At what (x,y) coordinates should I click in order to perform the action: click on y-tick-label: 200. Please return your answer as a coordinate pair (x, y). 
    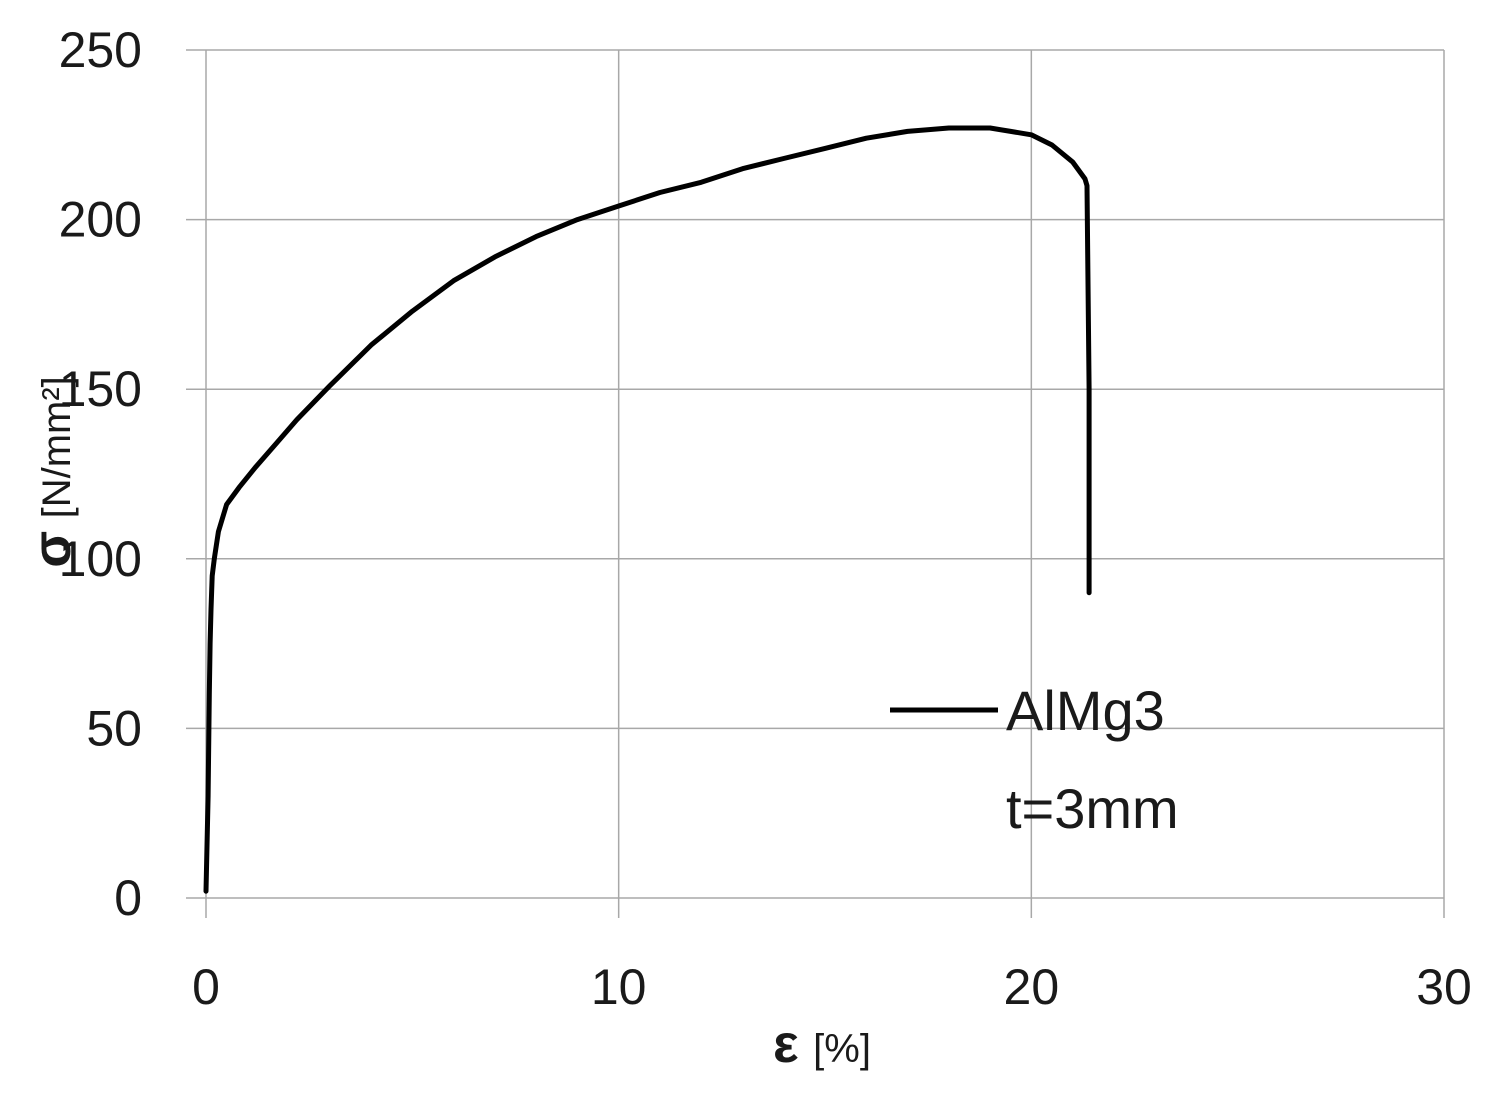
    Looking at the image, I should click on (100, 220).